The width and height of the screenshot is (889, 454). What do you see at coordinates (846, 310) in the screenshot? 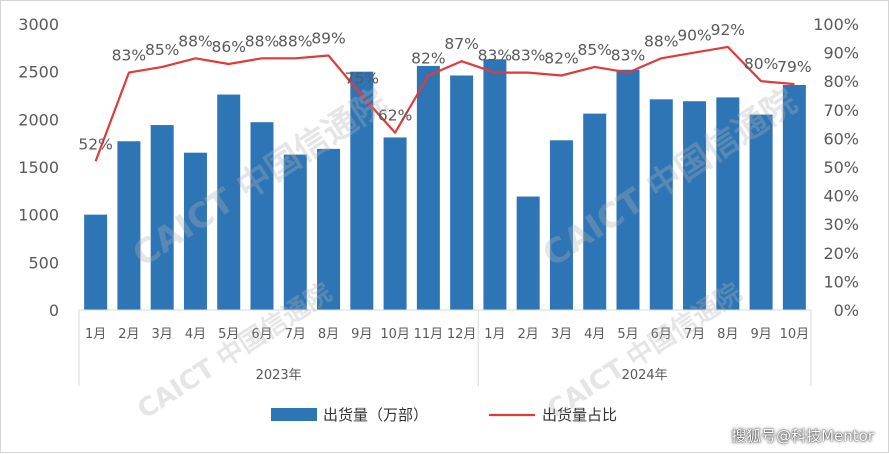
I see `y-right-tick-label: 0%` at bounding box center [846, 310].